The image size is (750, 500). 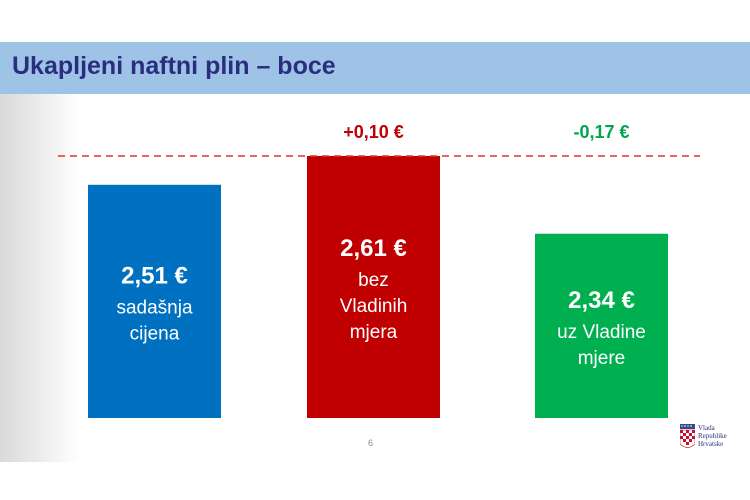 I want to click on title-bar: Ukapljeni naftni plin – boce, so click(x=375, y=68).